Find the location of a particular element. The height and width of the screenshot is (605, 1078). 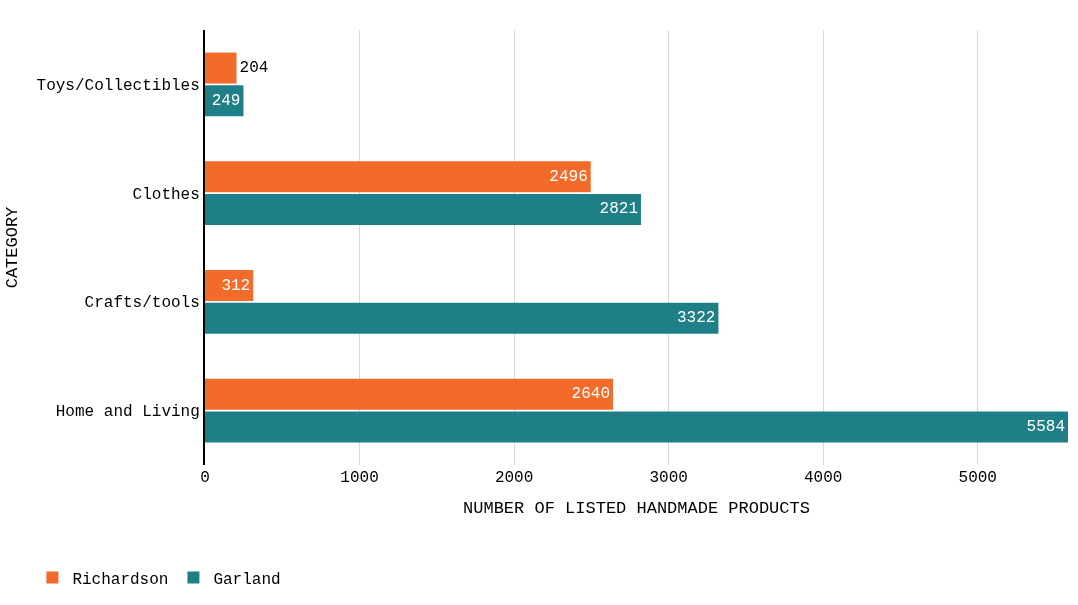

data-label: 249 is located at coordinates (226, 100).